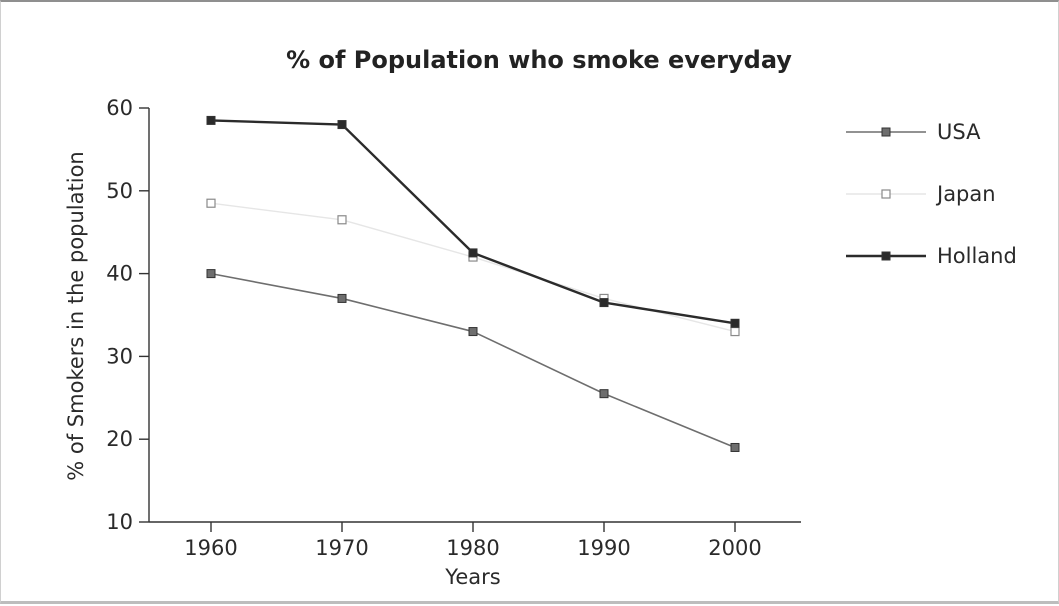 The height and width of the screenshot is (606, 1059). What do you see at coordinates (119, 356) in the screenshot?
I see `y-tick-label: 30` at bounding box center [119, 356].